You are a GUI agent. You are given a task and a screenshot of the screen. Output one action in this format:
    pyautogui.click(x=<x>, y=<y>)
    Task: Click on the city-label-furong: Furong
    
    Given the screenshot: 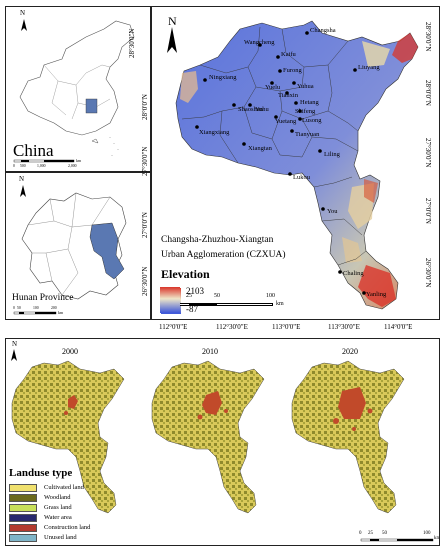 What is the action you would take?
    pyautogui.click(x=292, y=70)
    